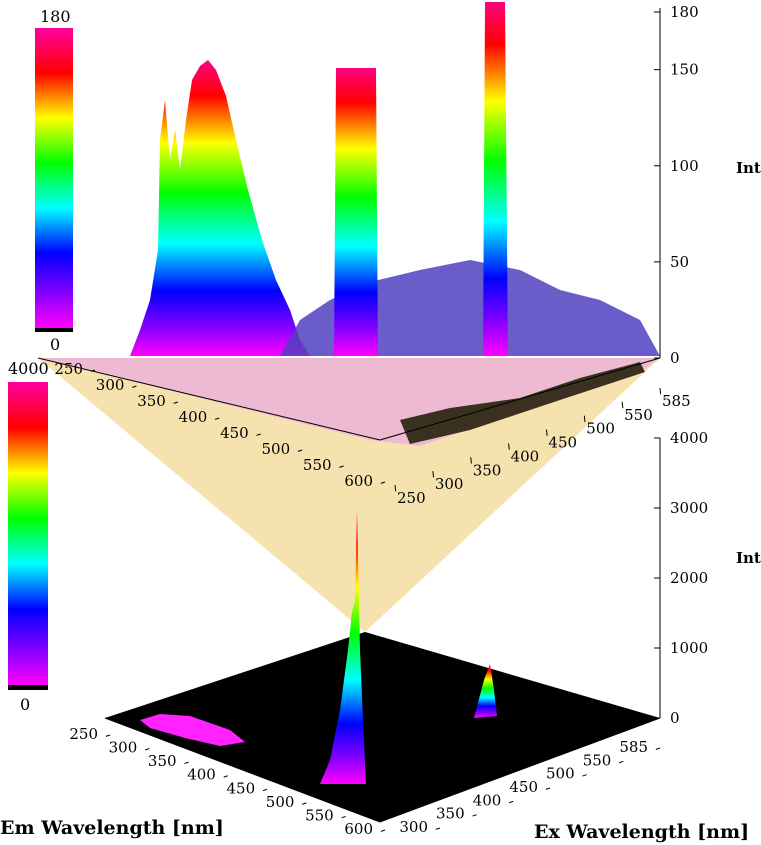  What do you see at coordinates (641, 832) in the screenshot?
I see `ex-axis-title: Ex Wavelength [nm]` at bounding box center [641, 832].